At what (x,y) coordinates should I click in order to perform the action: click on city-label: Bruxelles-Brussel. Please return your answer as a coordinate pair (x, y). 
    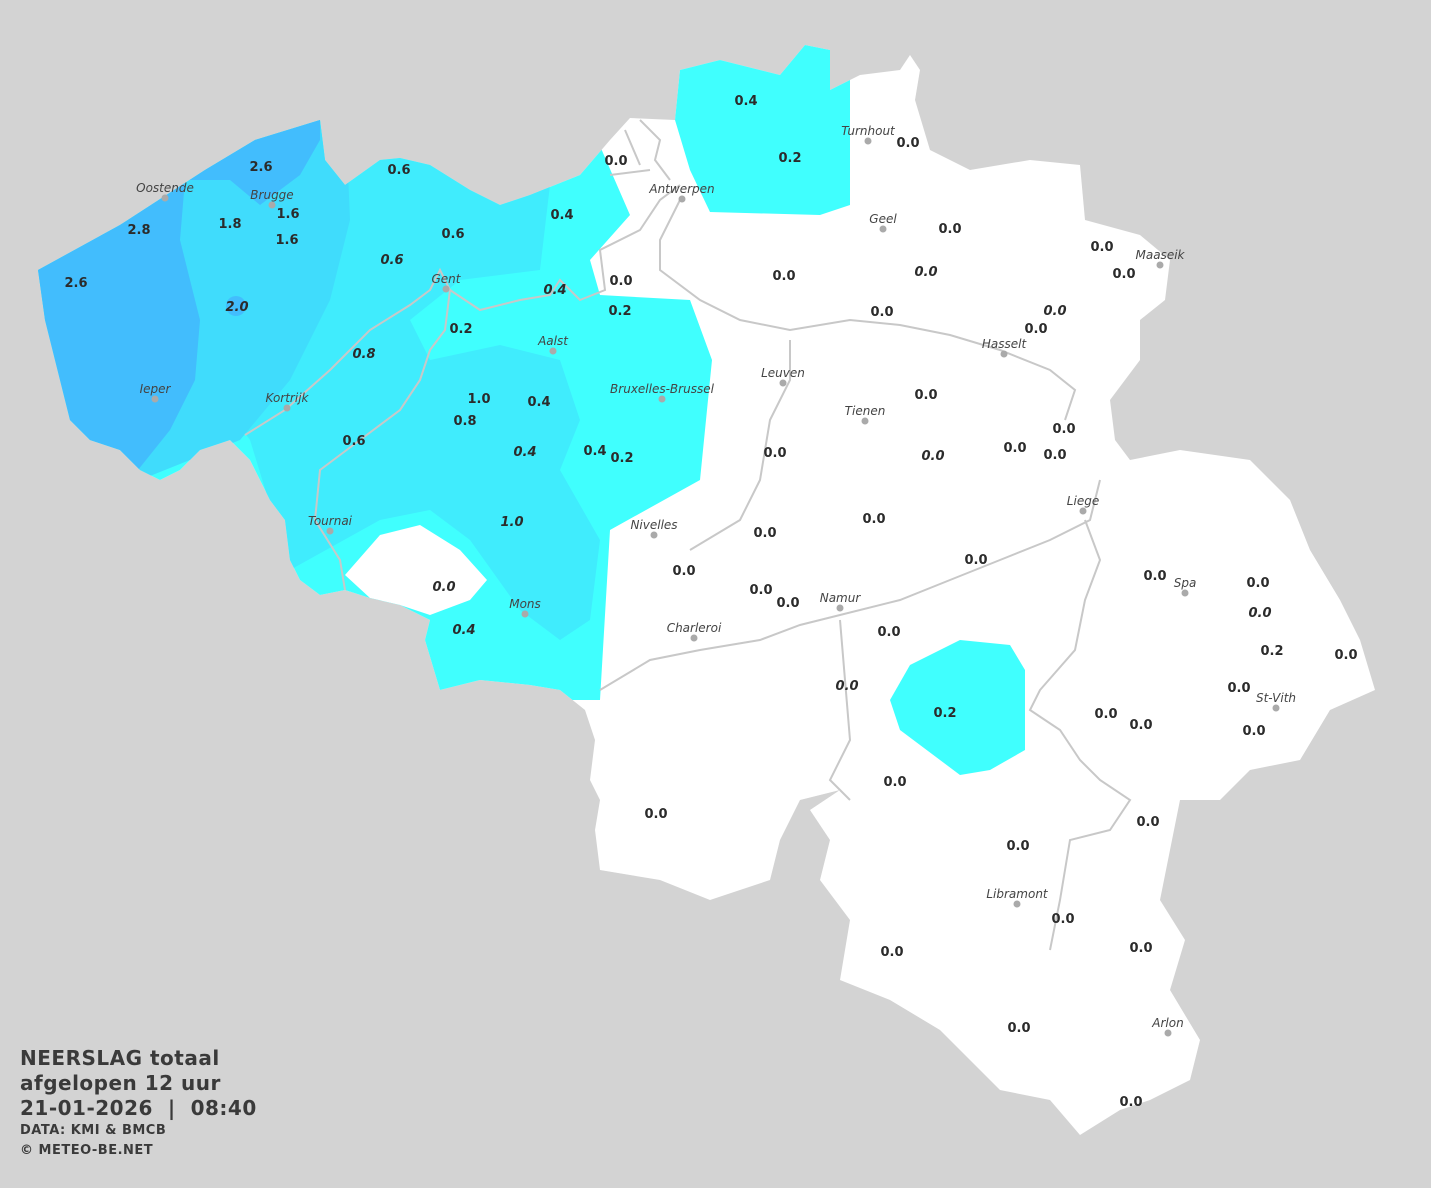
    Looking at the image, I should click on (662, 389).